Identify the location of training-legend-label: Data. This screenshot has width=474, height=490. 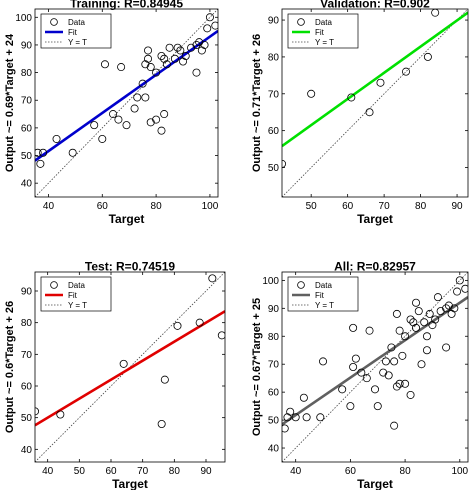
(76, 22).